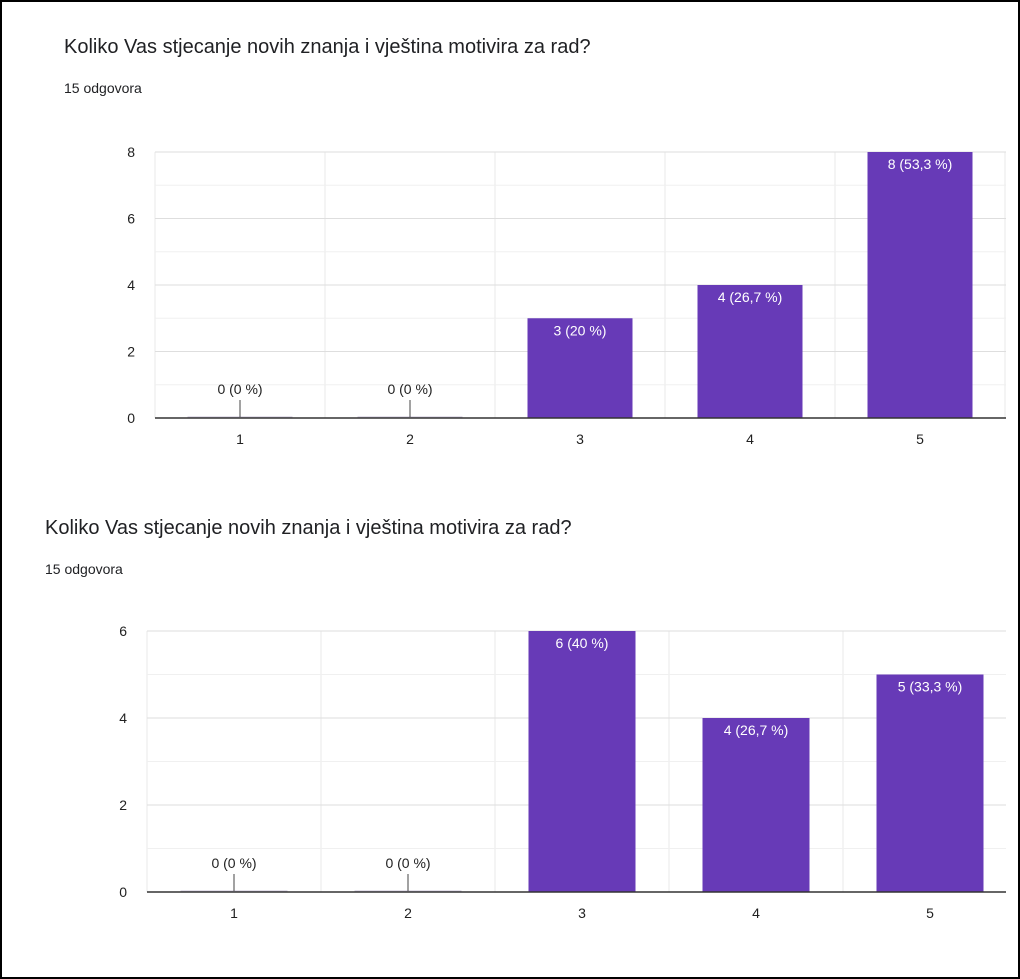  I want to click on data-label: 8 (53,3 %), so click(920, 164).